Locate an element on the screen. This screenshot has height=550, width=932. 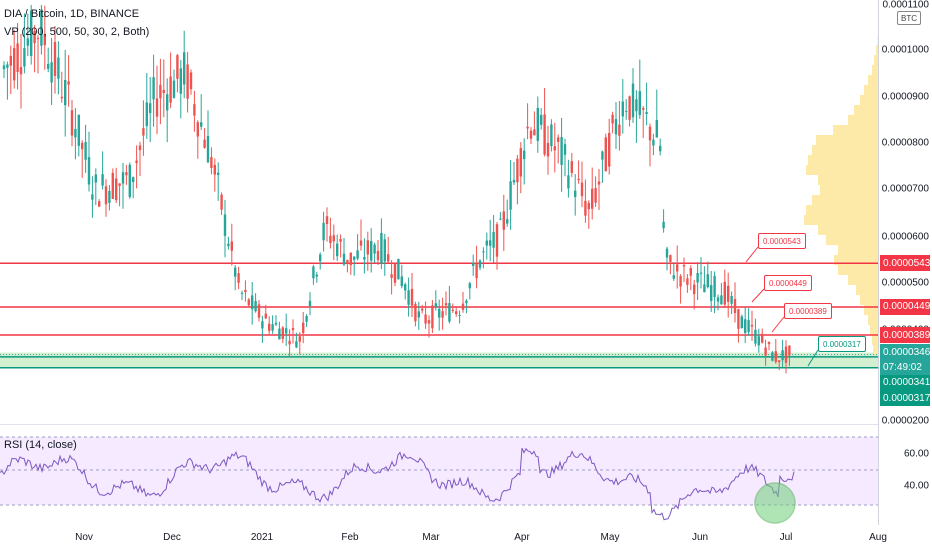
price-callout: 0.0000389 is located at coordinates (808, 311).